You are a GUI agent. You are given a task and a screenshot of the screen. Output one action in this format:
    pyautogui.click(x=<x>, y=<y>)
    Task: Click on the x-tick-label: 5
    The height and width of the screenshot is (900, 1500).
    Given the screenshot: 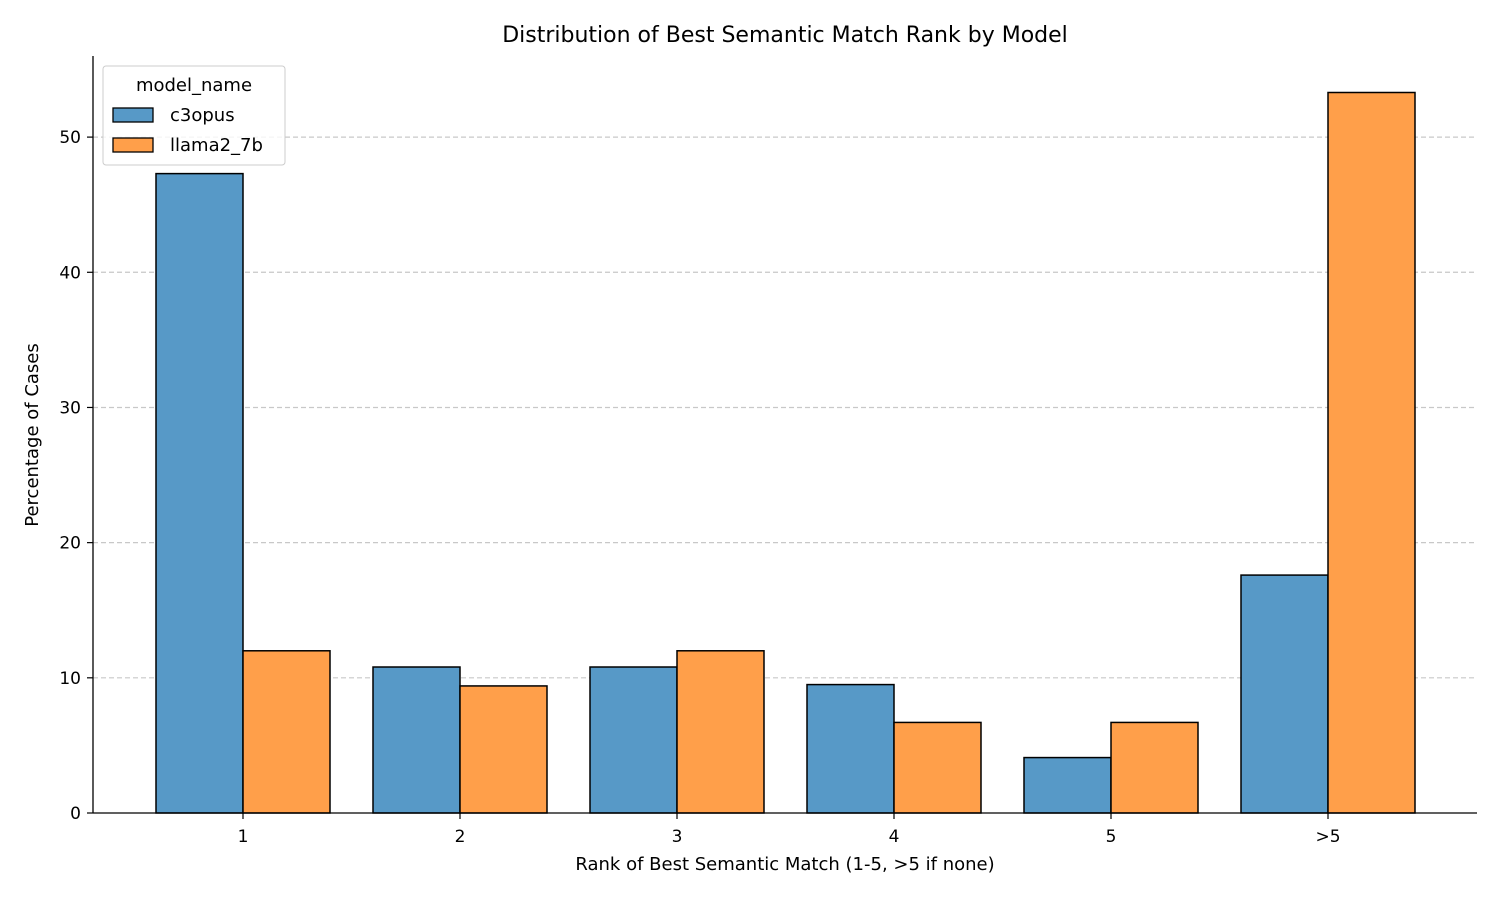 What is the action you would take?
    pyautogui.click(x=1111, y=837)
    